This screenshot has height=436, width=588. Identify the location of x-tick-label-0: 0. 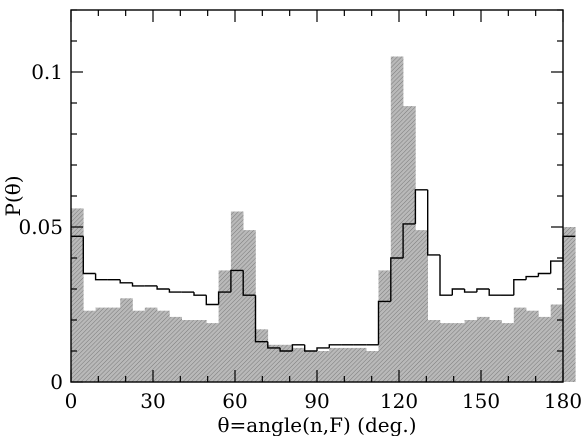
(71, 401).